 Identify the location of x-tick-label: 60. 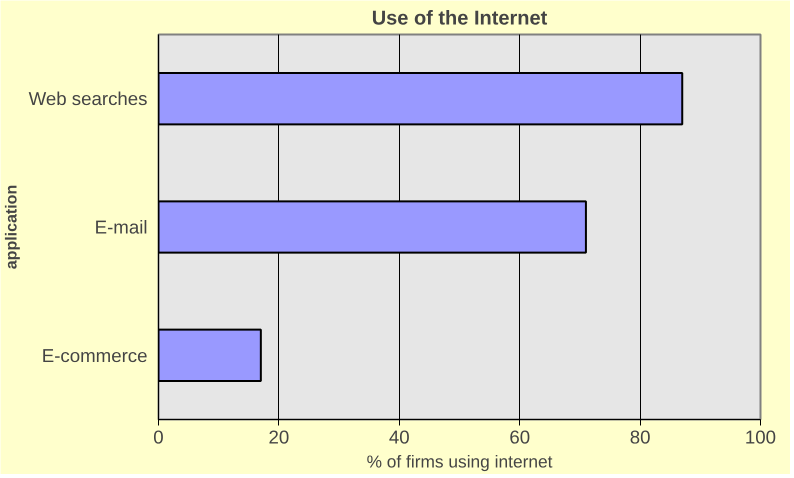
(519, 437).